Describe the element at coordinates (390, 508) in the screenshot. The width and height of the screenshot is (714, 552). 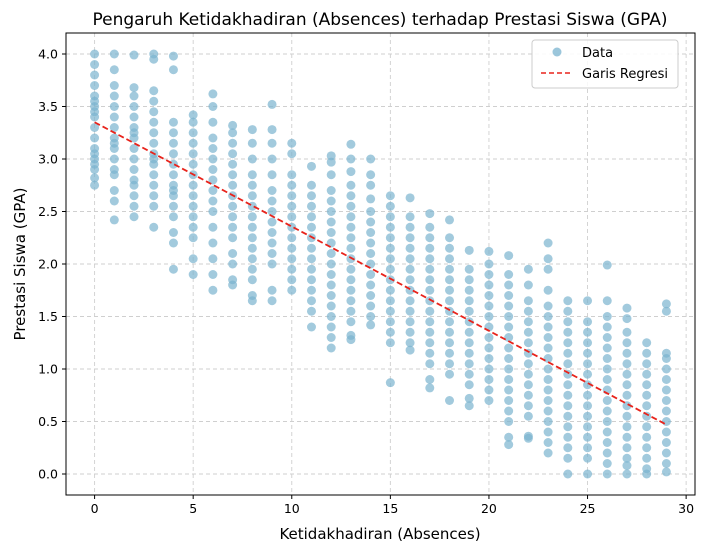
I see `x-tick-label: 15` at that location.